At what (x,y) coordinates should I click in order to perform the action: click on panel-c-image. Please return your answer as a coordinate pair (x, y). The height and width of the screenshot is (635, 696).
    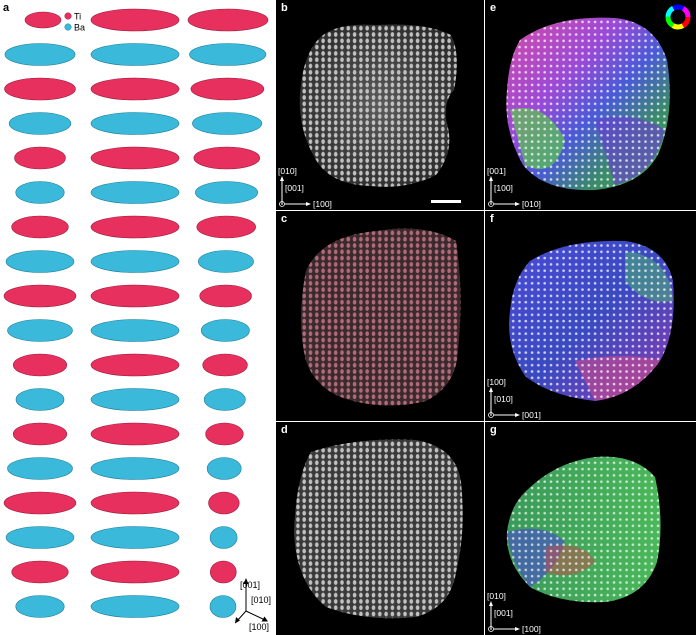
    Looking at the image, I should click on (380, 316).